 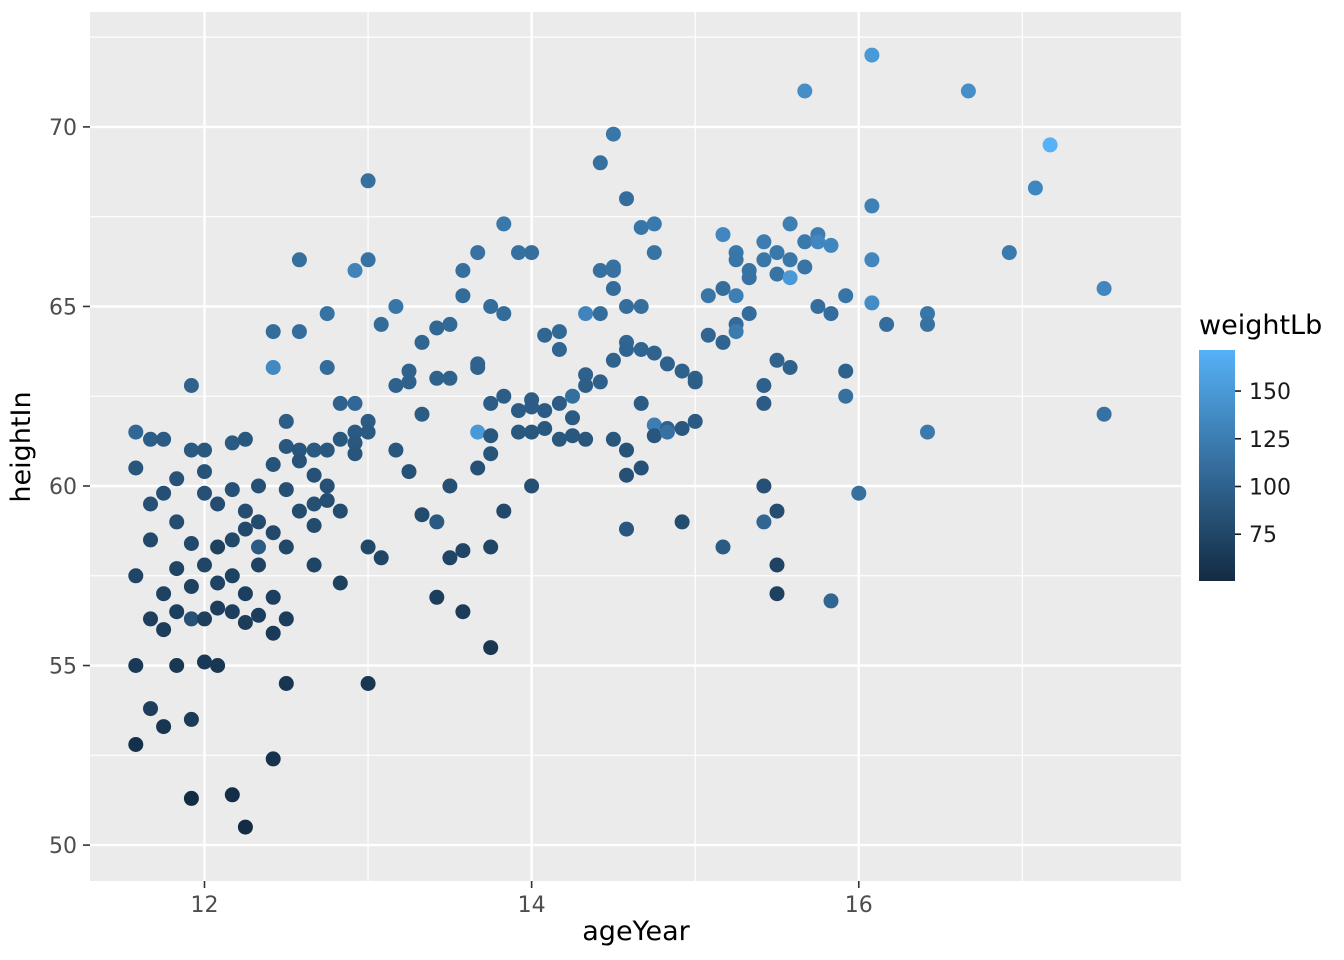 What do you see at coordinates (636, 931) in the screenshot?
I see `x-axis-title: ageYear` at bounding box center [636, 931].